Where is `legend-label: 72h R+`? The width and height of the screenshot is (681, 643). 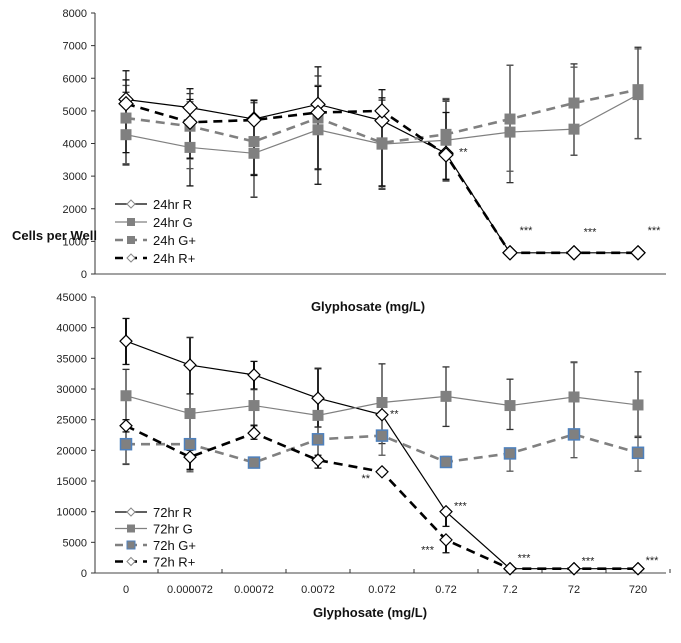
legend-label: 72h R+ is located at coordinates (174, 562).